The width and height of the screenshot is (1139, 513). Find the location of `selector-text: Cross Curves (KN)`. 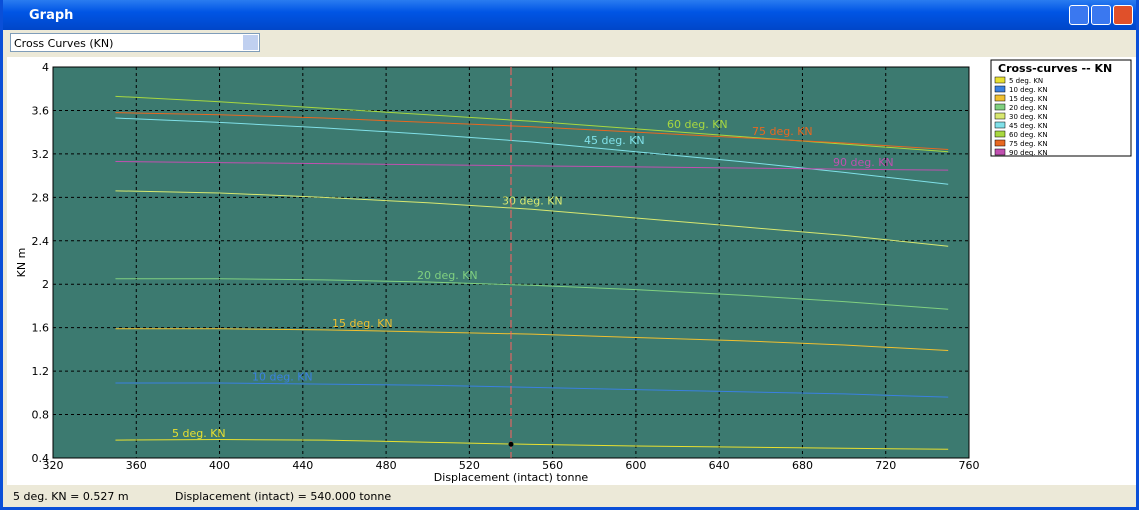

selector-text: Cross Curves (KN) is located at coordinates (64, 43).